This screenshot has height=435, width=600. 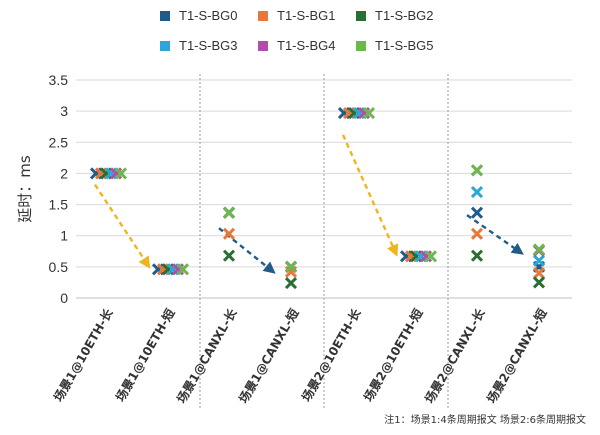 What do you see at coordinates (208, 45) in the screenshot?
I see `legend-label: T1-S-BG3` at bounding box center [208, 45].